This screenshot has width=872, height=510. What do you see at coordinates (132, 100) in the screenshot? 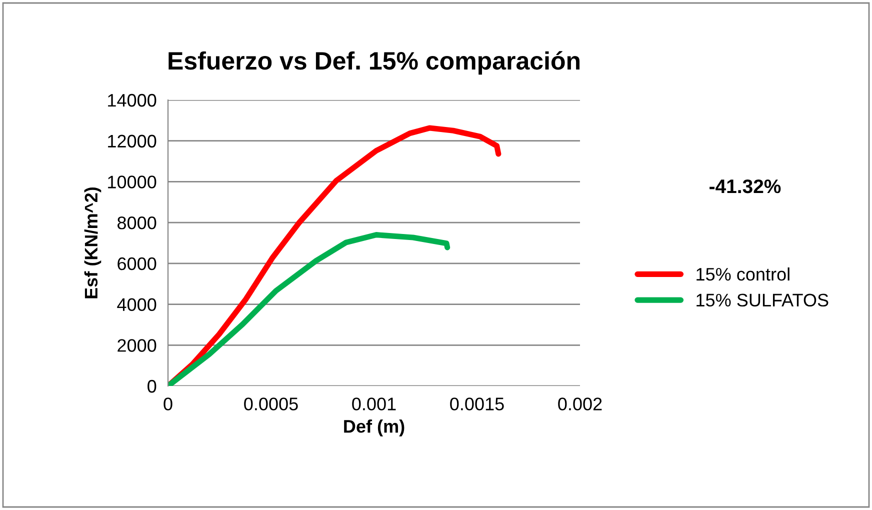
I see `y-tick-label: 14000` at bounding box center [132, 100].